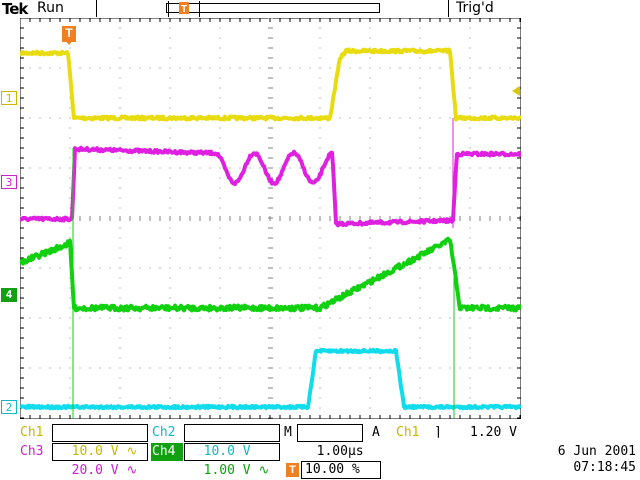 This screenshot has width=640, height=480. What do you see at coordinates (100, 460) in the screenshot?
I see `ch3-scale-box: 20.0 V ∿` at bounding box center [100, 460].